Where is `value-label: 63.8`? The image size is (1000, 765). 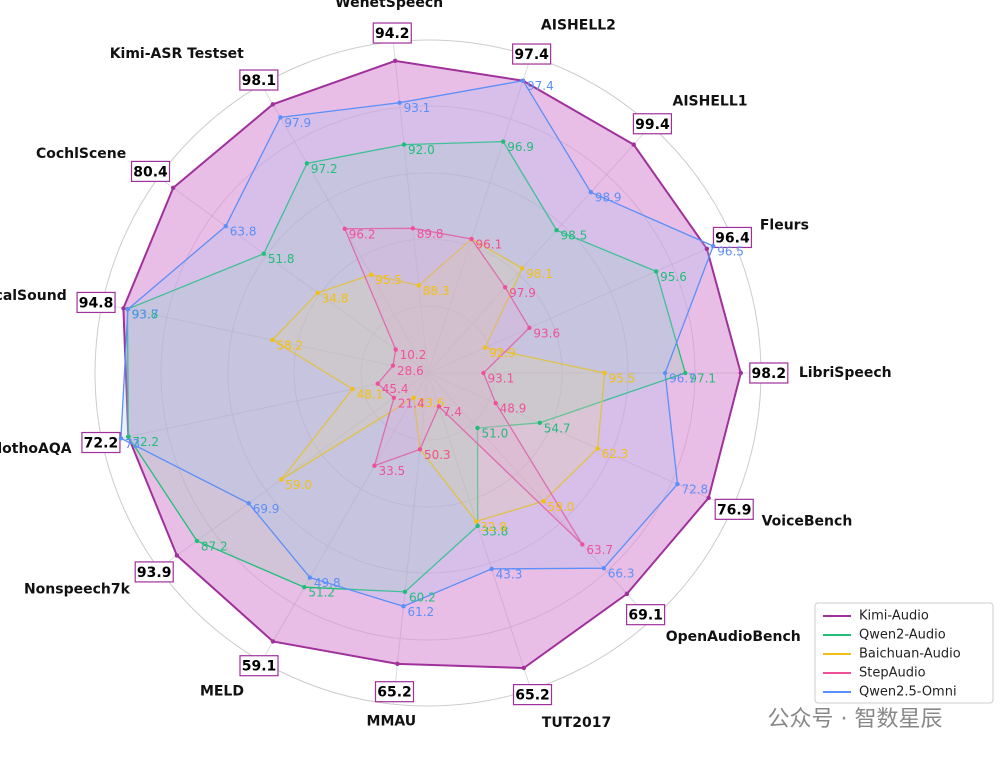 value-label: 63.8 is located at coordinates (243, 232).